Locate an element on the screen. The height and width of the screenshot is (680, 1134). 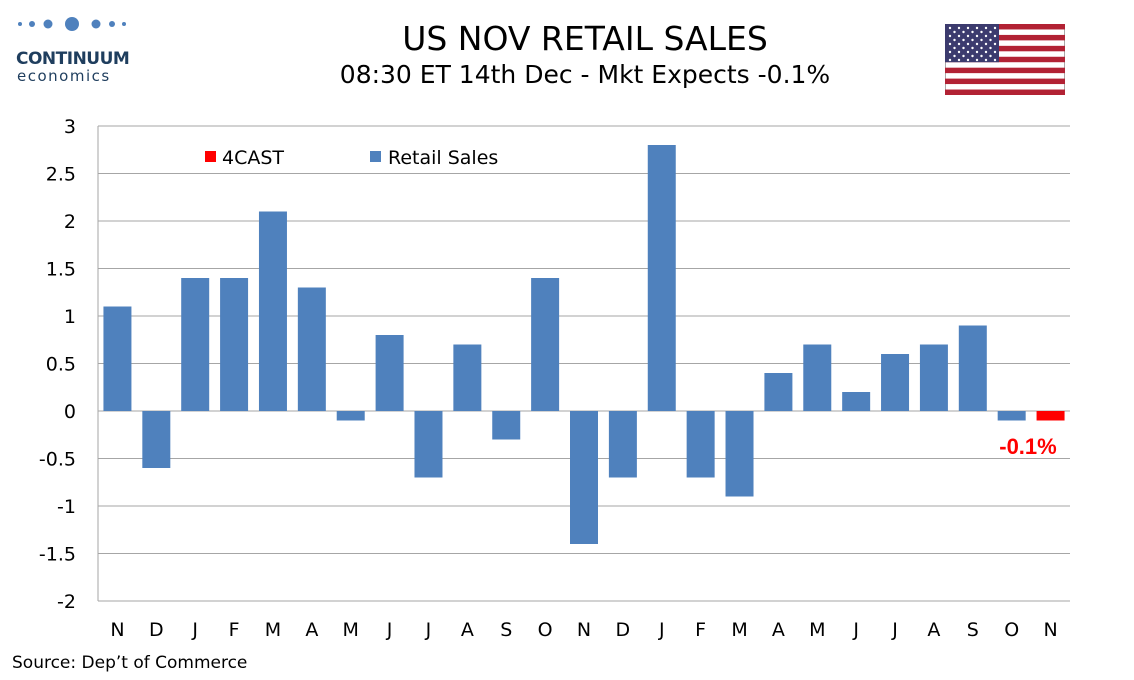
y-tick-label: -2 is located at coordinates (66, 602).